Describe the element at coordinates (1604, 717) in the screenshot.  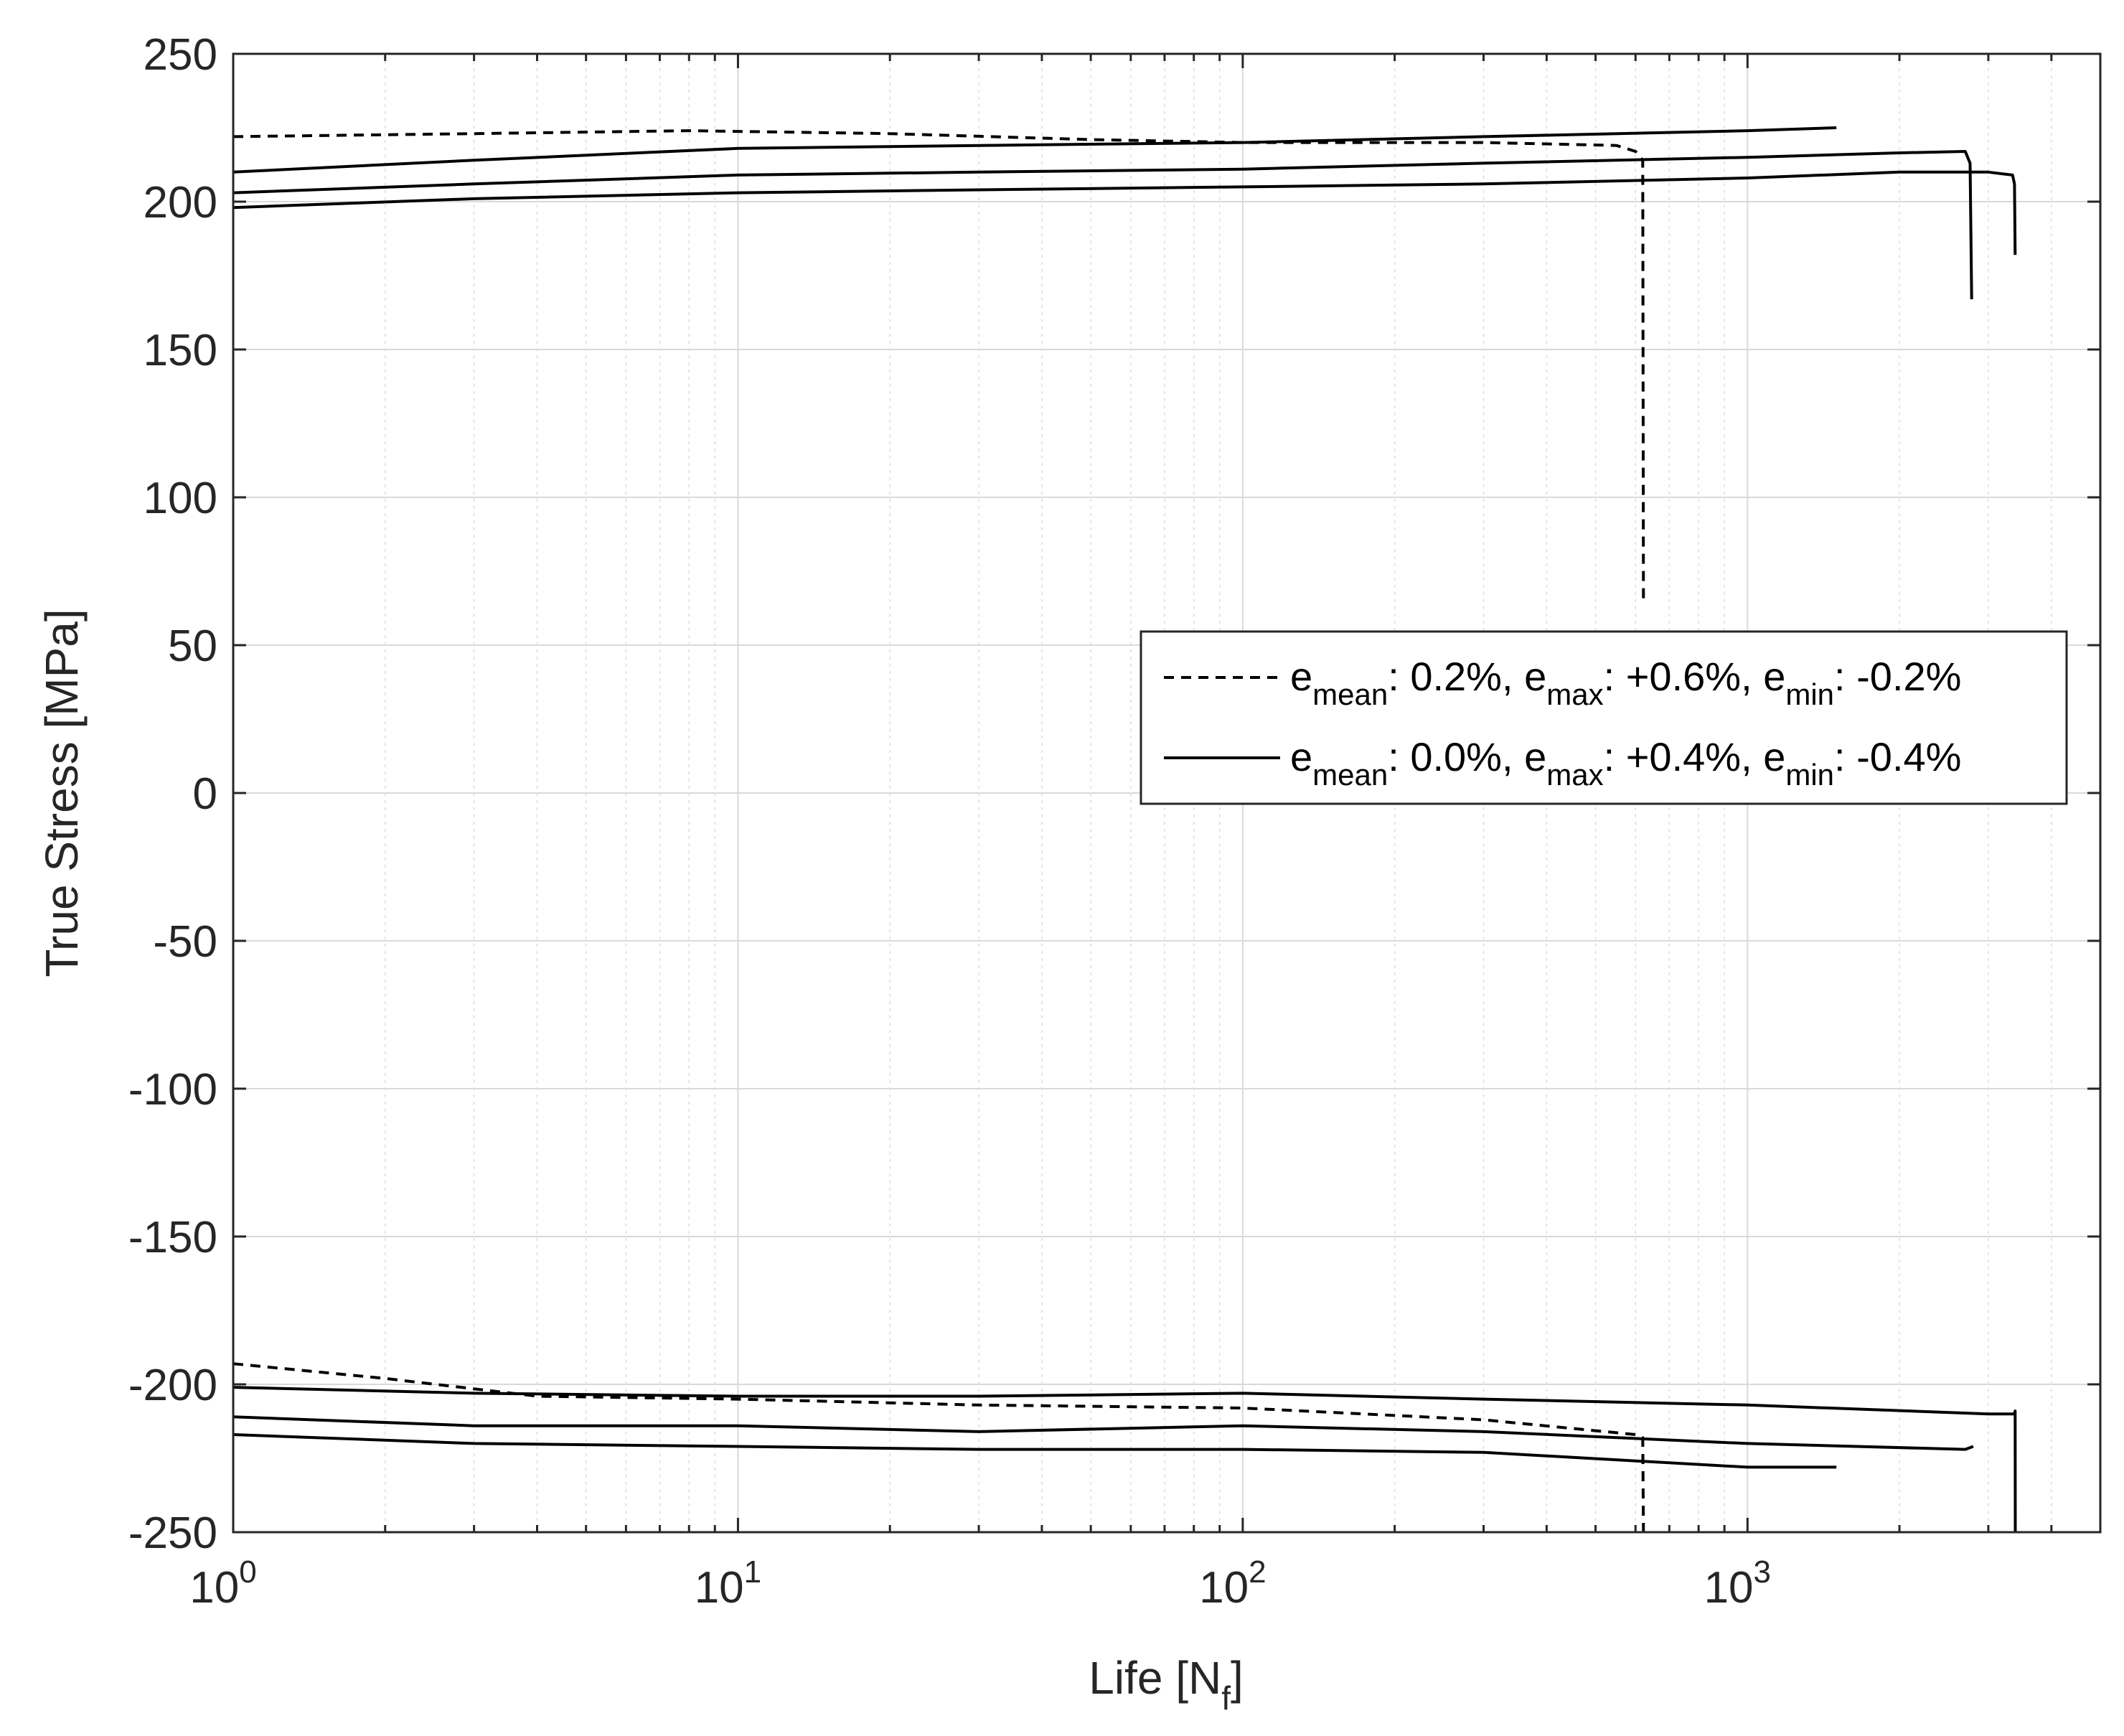
I see `legend-box` at that location.